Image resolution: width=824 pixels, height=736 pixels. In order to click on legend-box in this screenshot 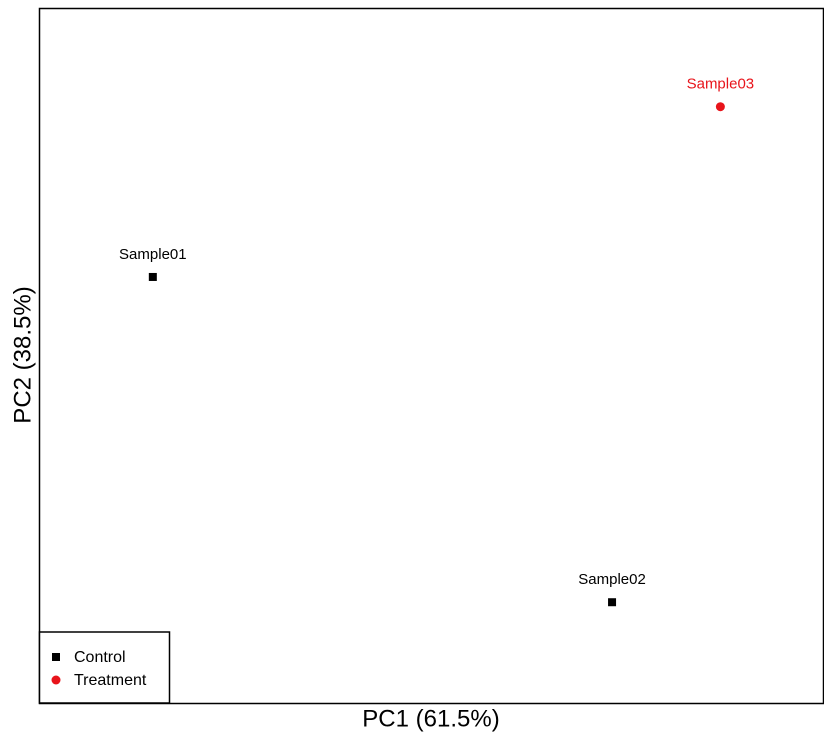, I will do `click(104, 667)`.